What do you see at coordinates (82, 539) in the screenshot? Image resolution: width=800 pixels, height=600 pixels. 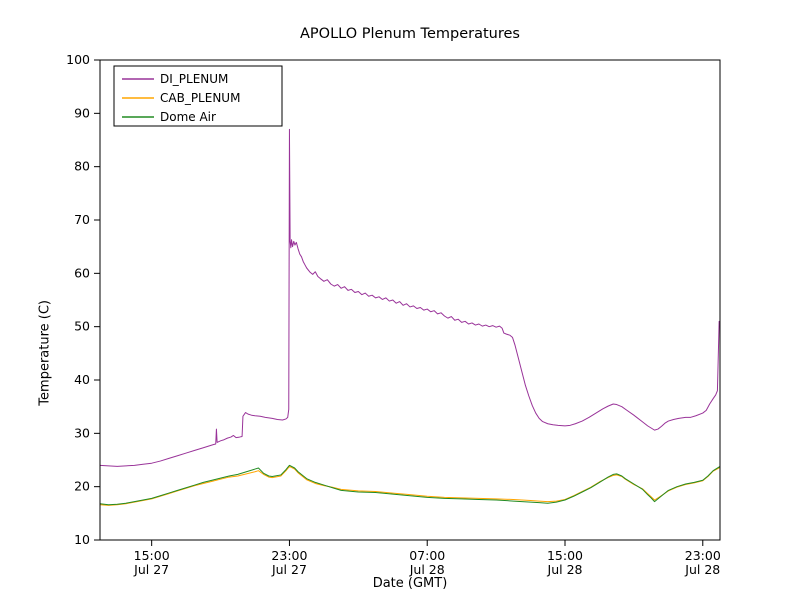 I see `y-tick-label: 10` at bounding box center [82, 539].